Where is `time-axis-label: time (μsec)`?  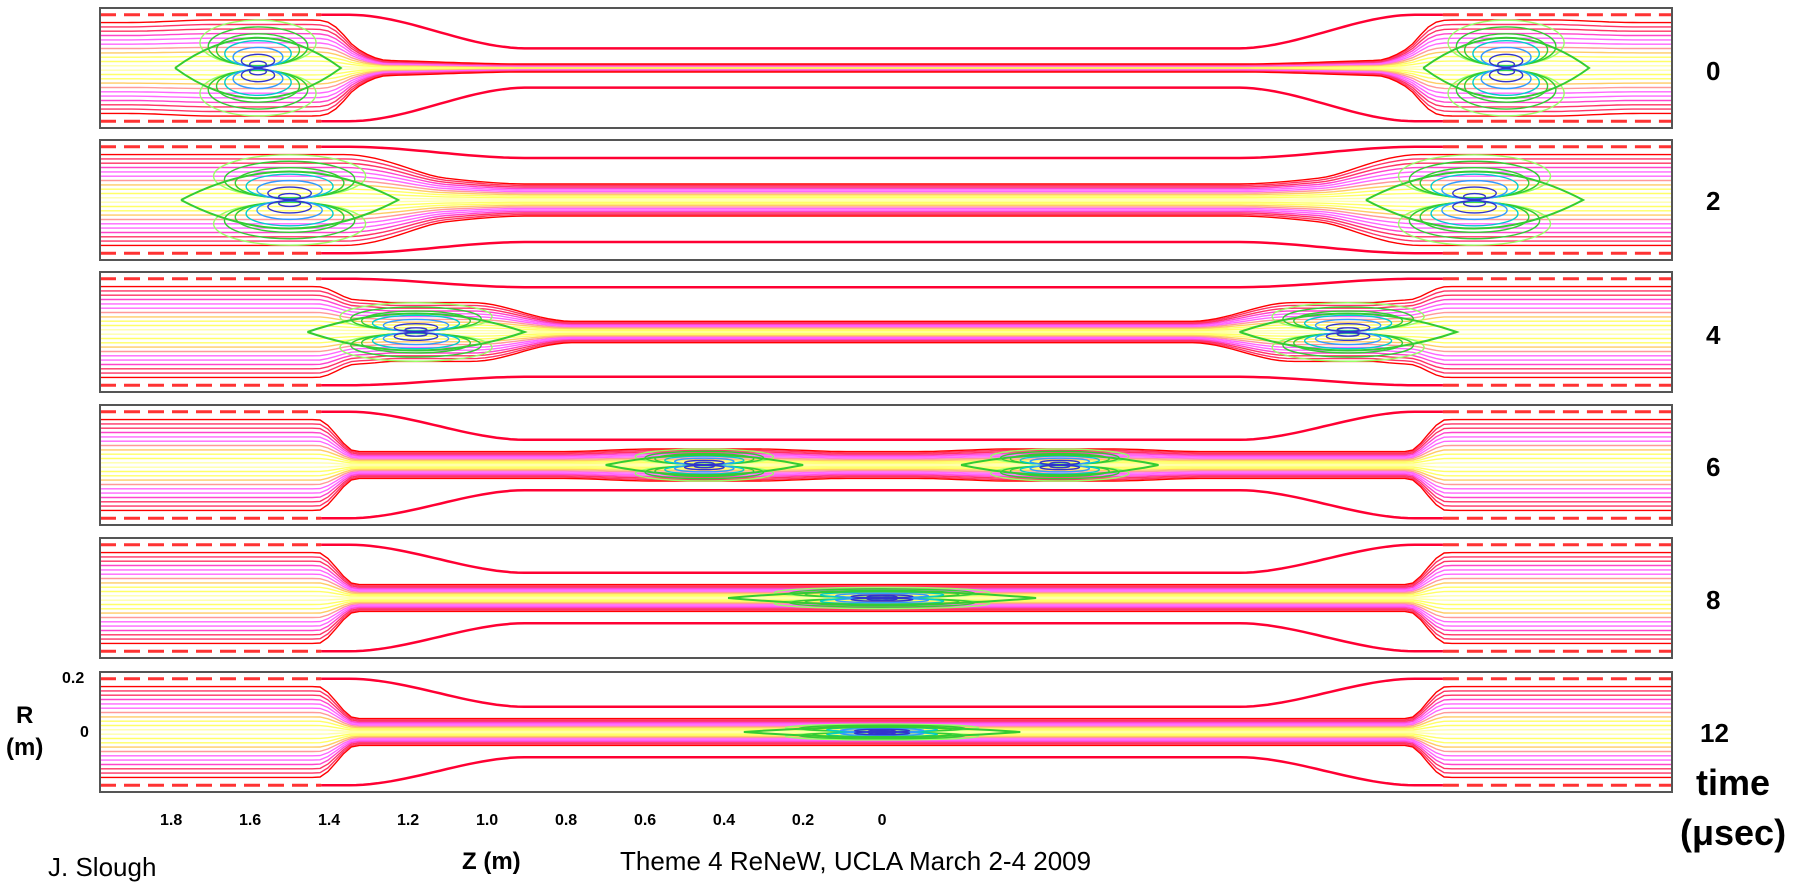
time-axis-label: time (μsec) is located at coordinates (1733, 807).